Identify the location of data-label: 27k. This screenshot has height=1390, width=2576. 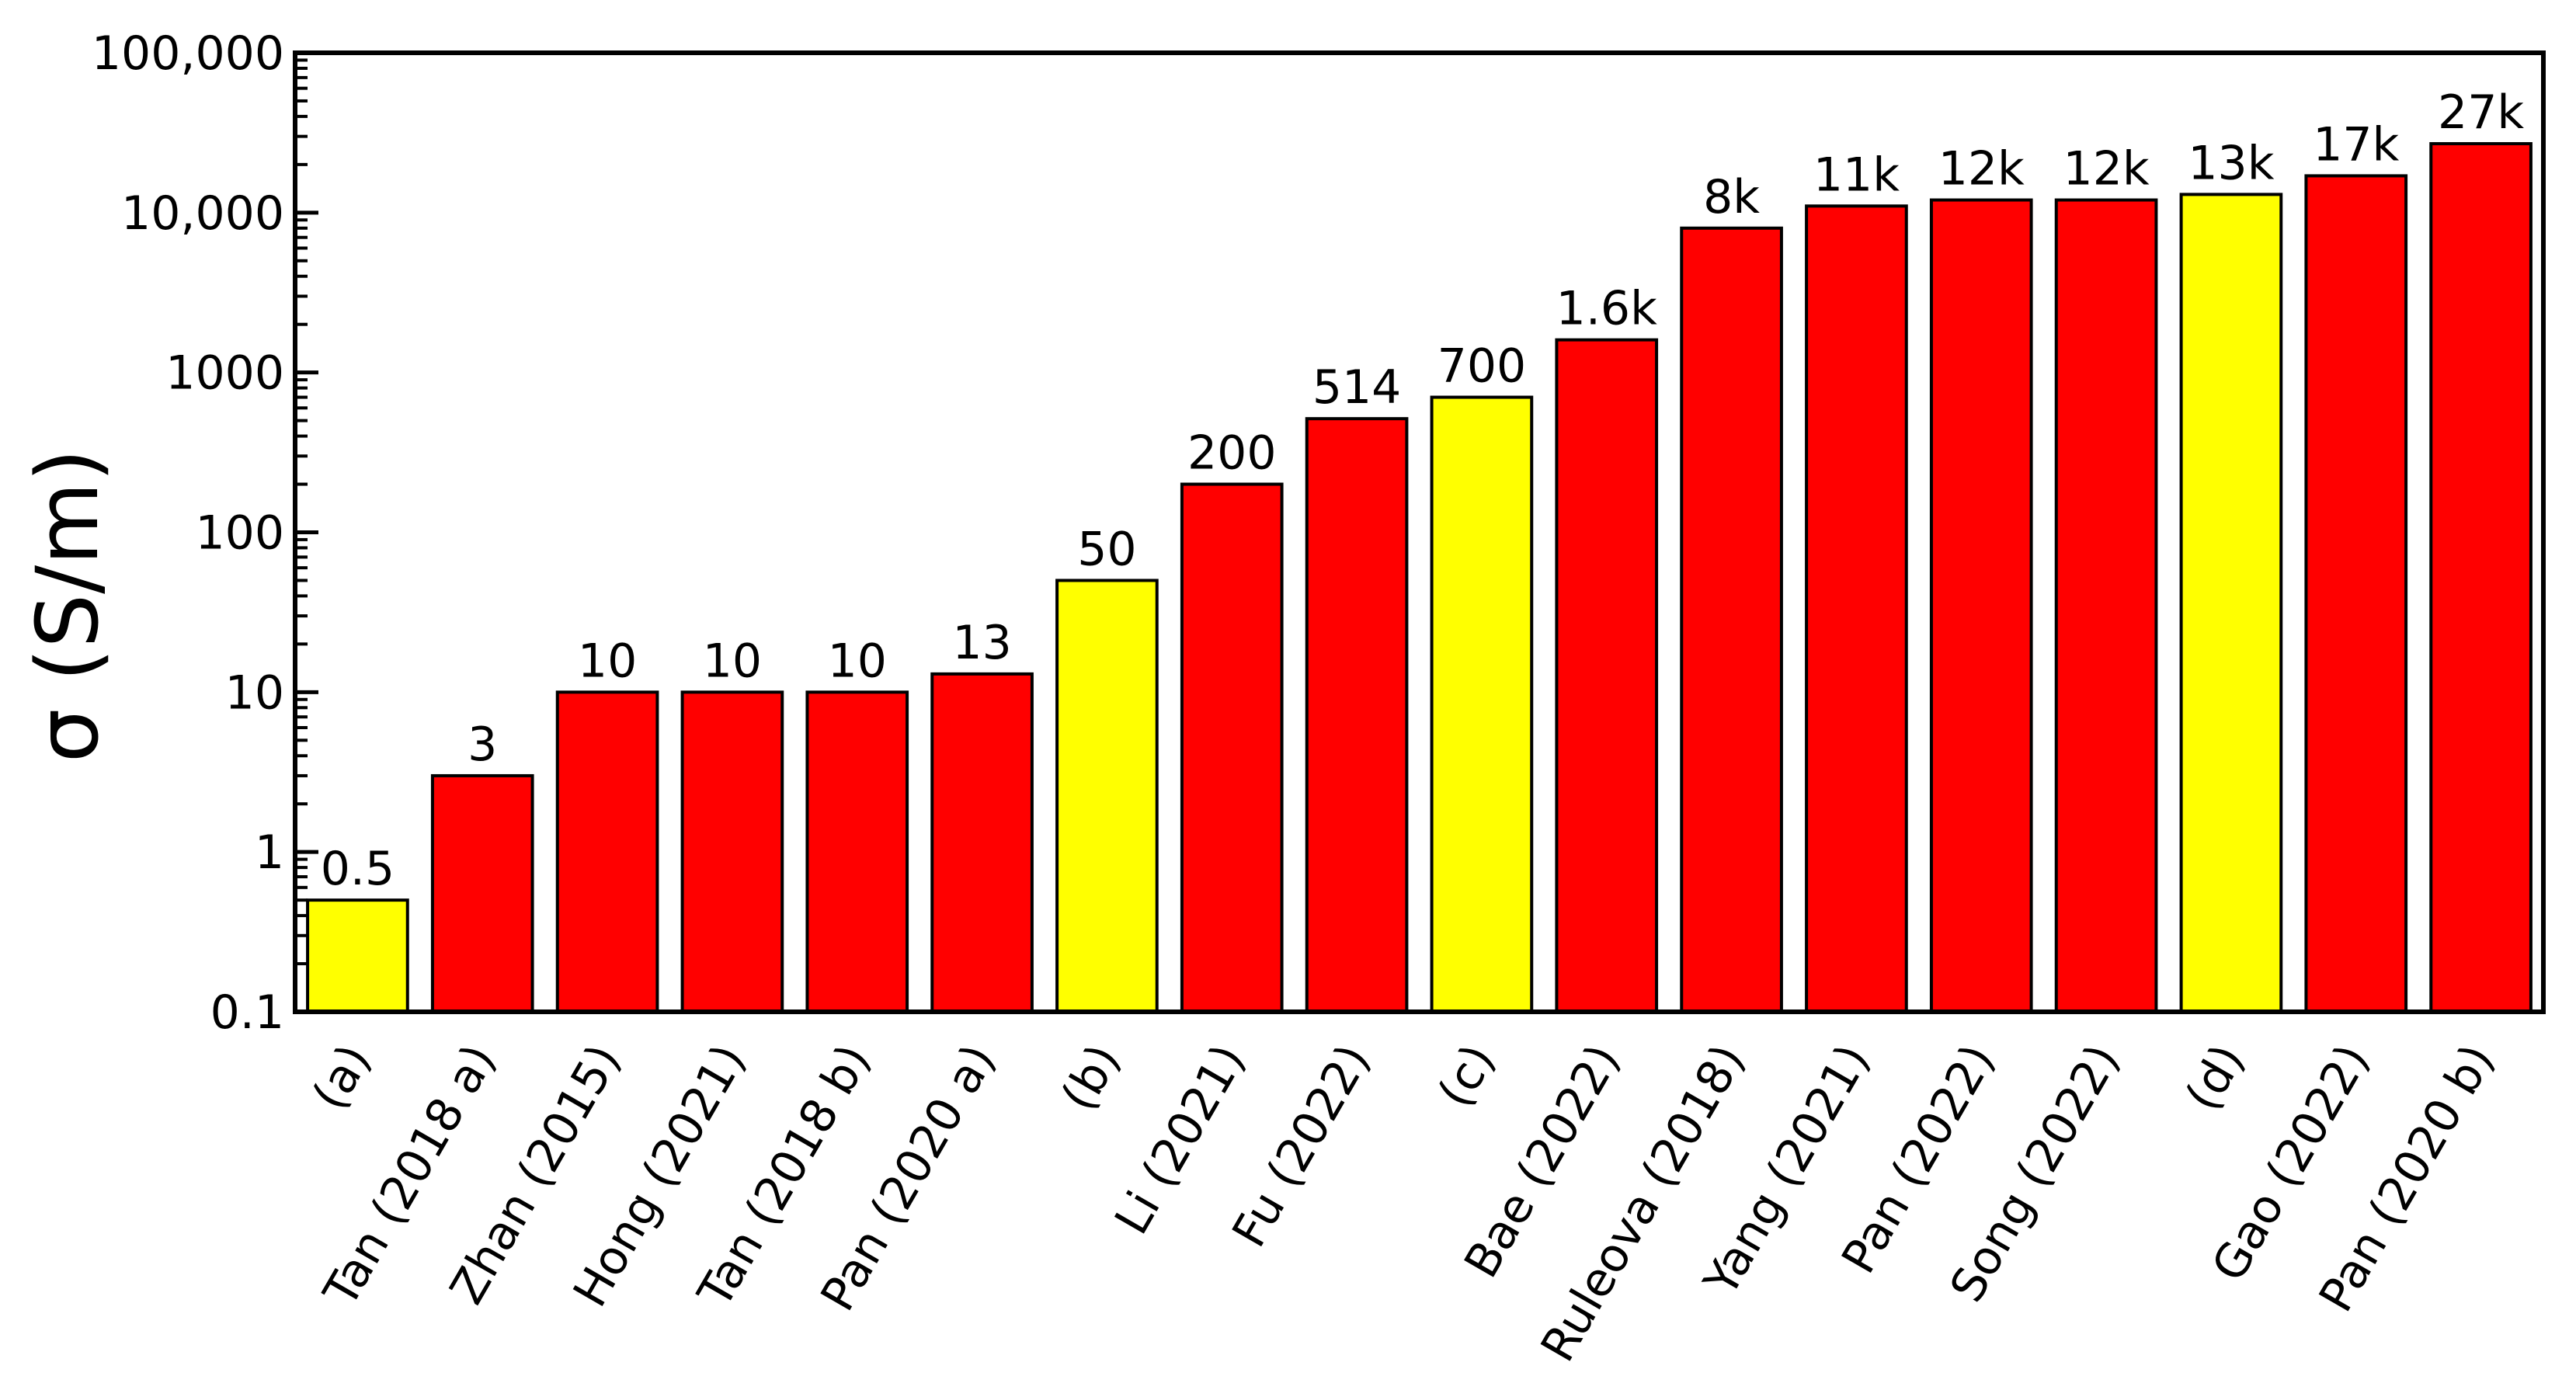
(2481, 112).